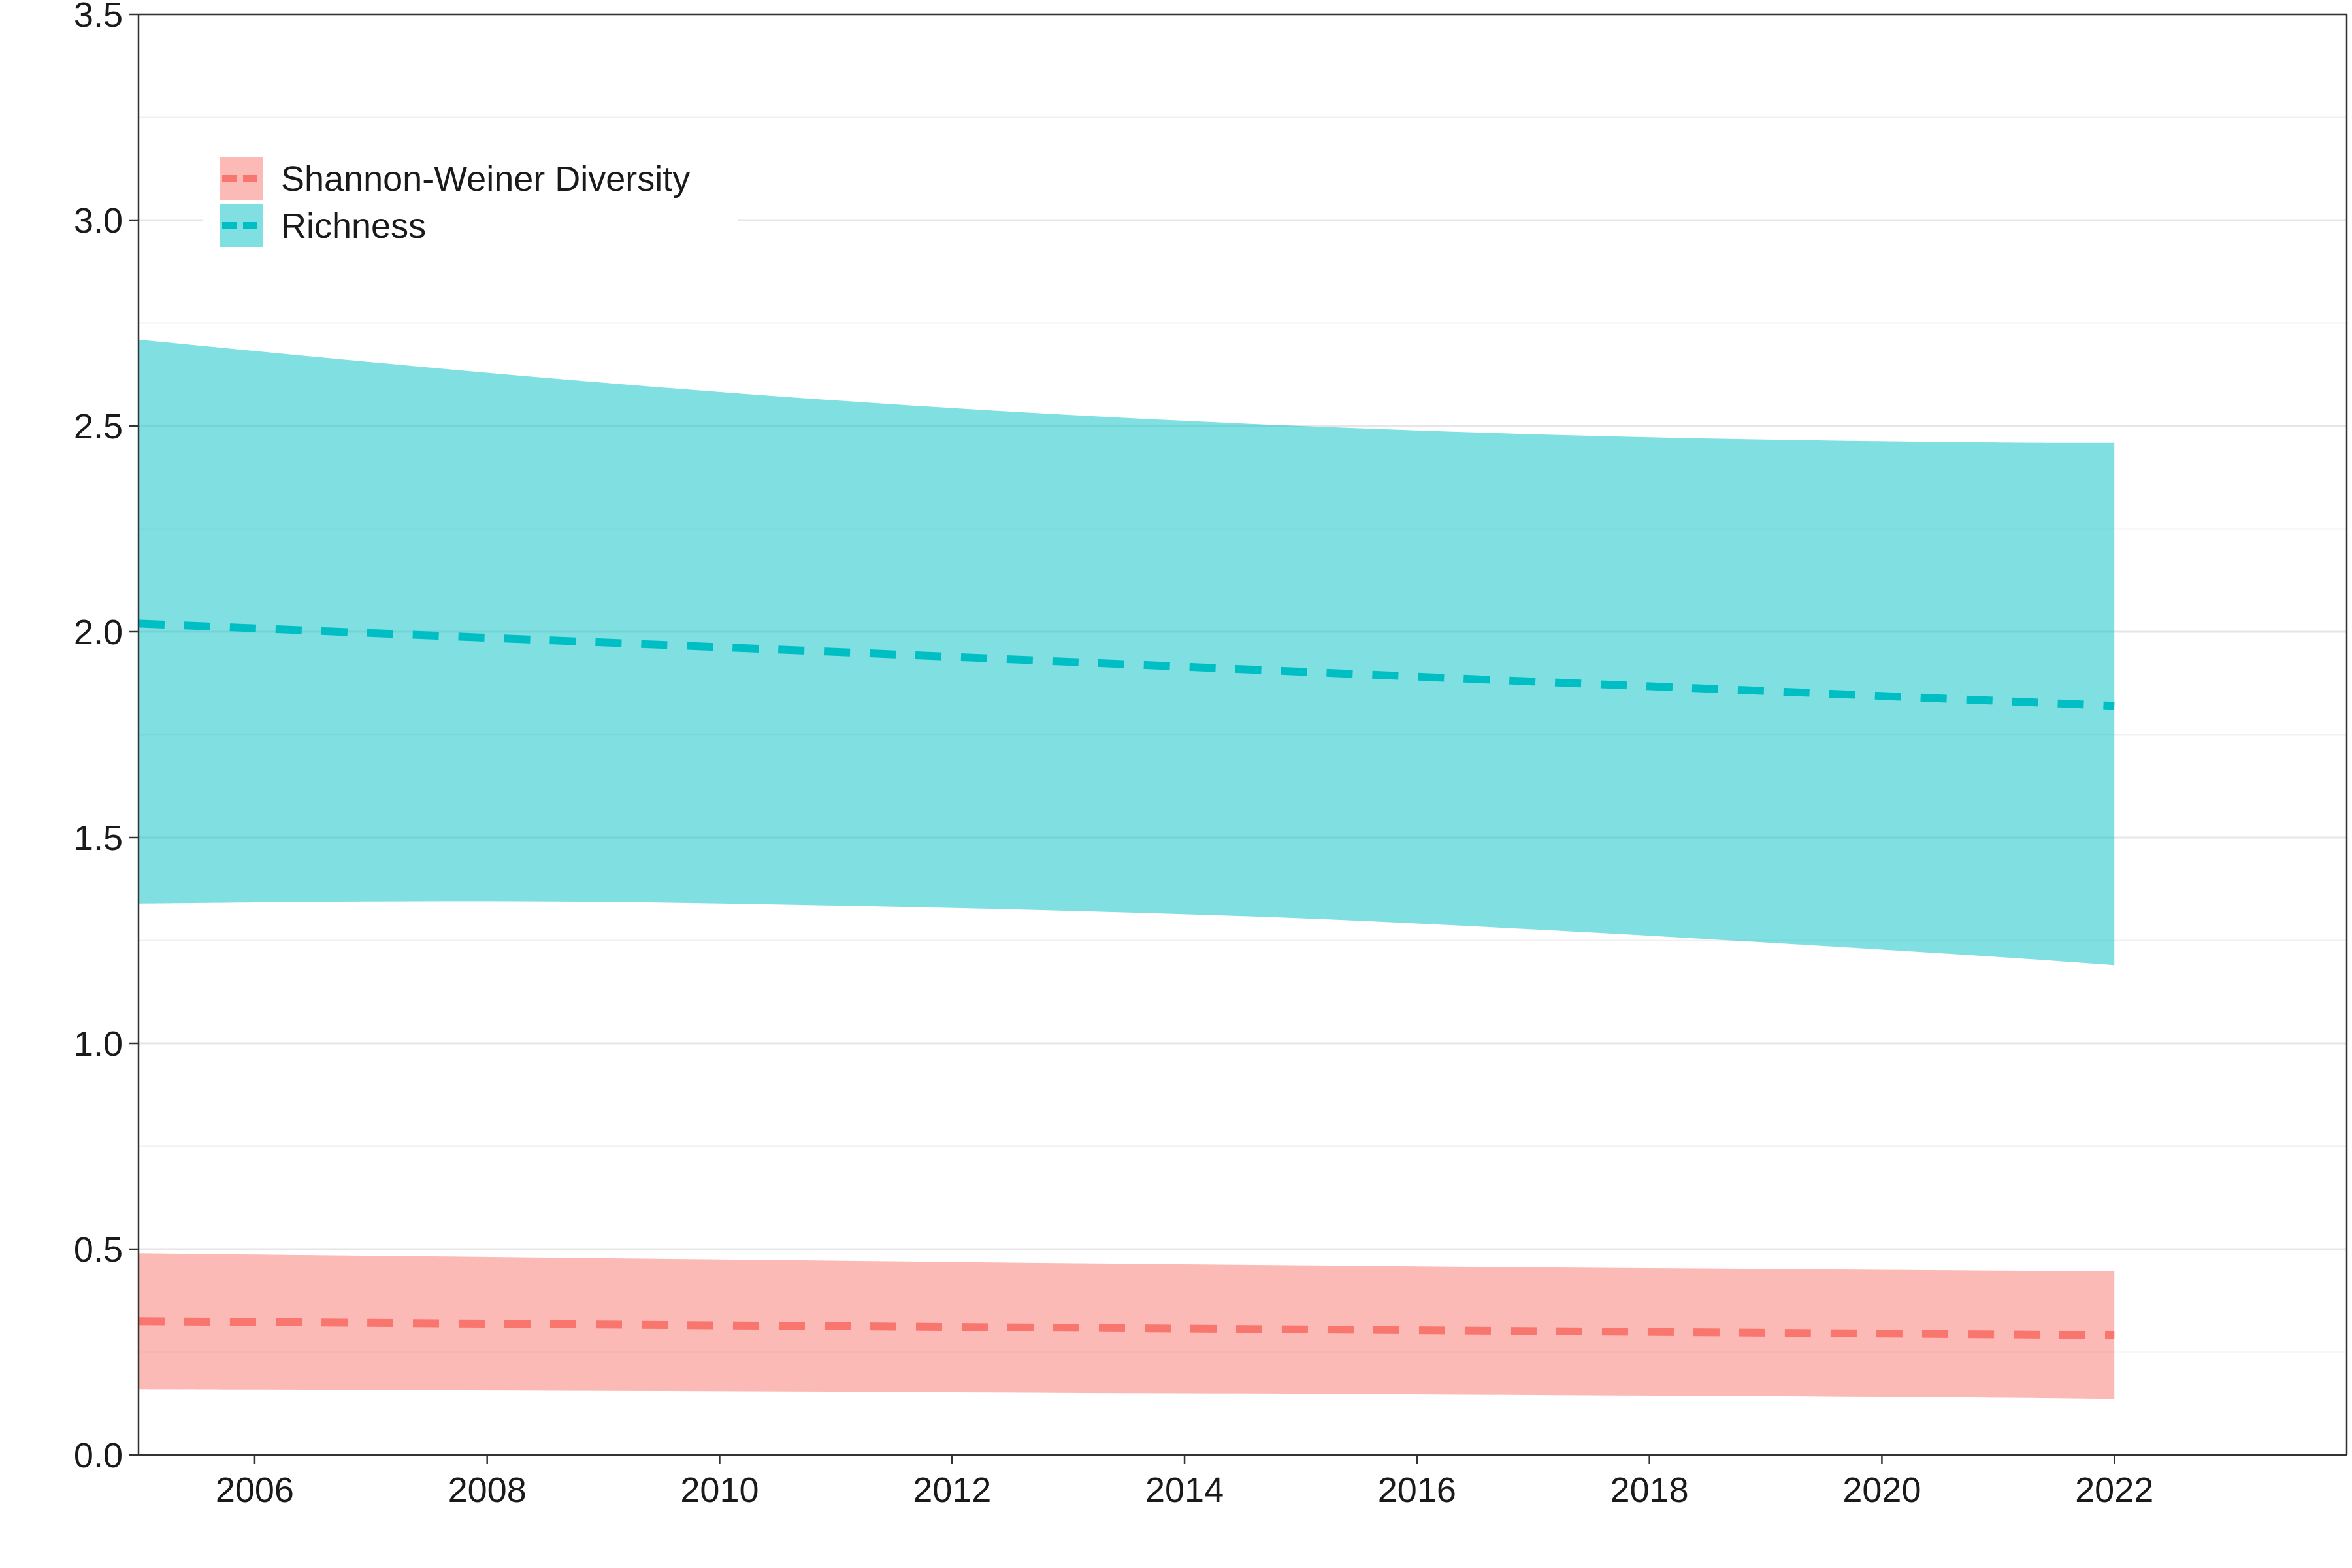 The width and height of the screenshot is (2352, 1568). What do you see at coordinates (1184, 1490) in the screenshot?
I see `x-tick-label: 2014` at bounding box center [1184, 1490].